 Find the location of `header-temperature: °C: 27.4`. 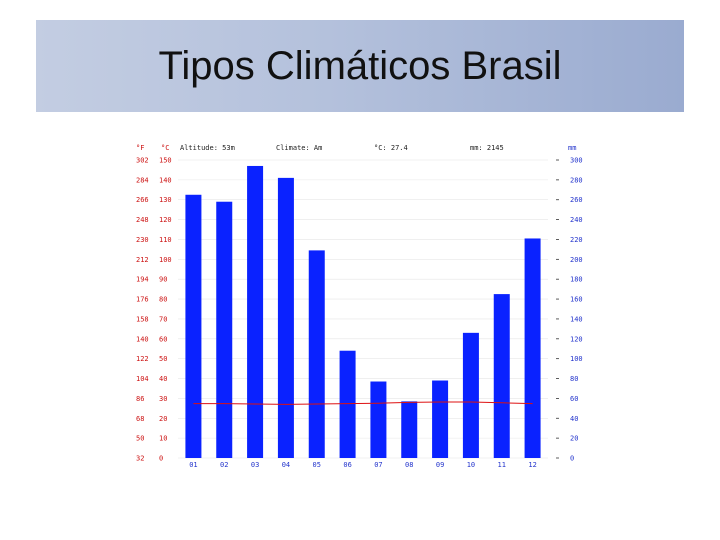

header-temperature: °C: 27.4 is located at coordinates (391, 148).